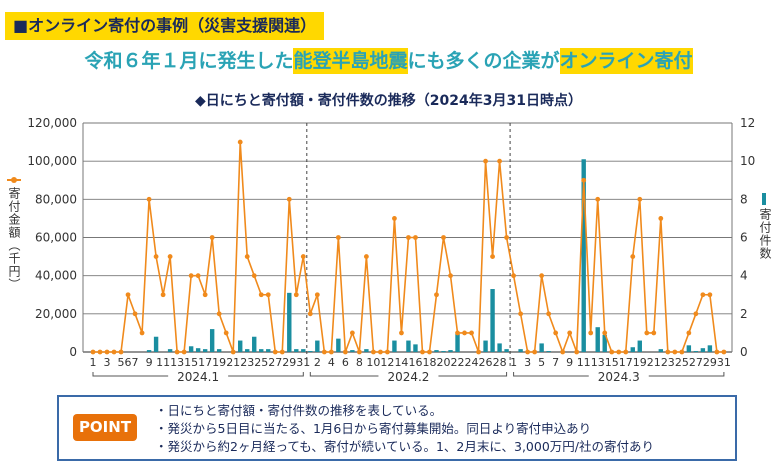 This screenshot has width=777, height=473. What do you see at coordinates (219, 362) in the screenshot?
I see `x-tick-label: 19` at bounding box center [219, 362].